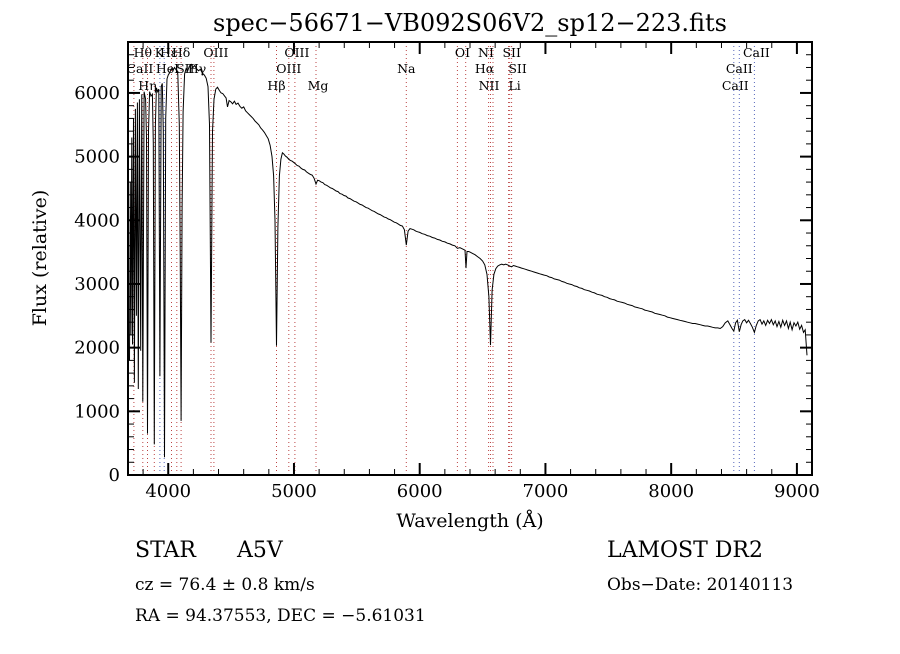  What do you see at coordinates (469, 521) in the screenshot?
I see `x-axis-label: Wavelength (Å)` at bounding box center [469, 521].